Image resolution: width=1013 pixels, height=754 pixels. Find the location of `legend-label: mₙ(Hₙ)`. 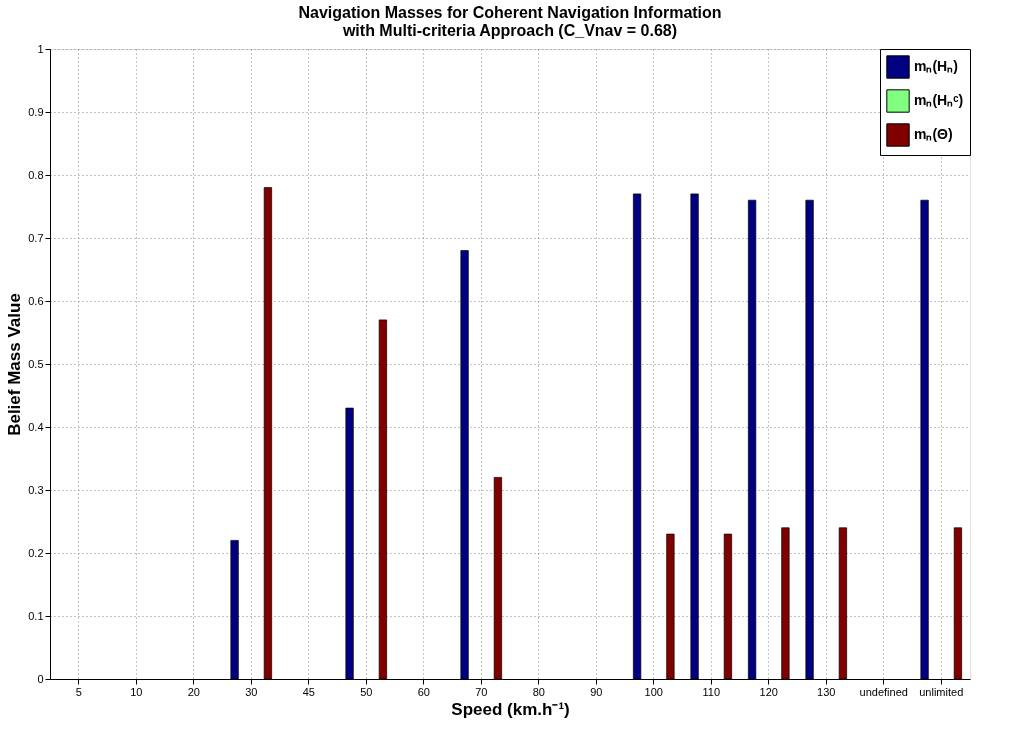

legend-label: mₙ(Hₙ) is located at coordinates (936, 66).